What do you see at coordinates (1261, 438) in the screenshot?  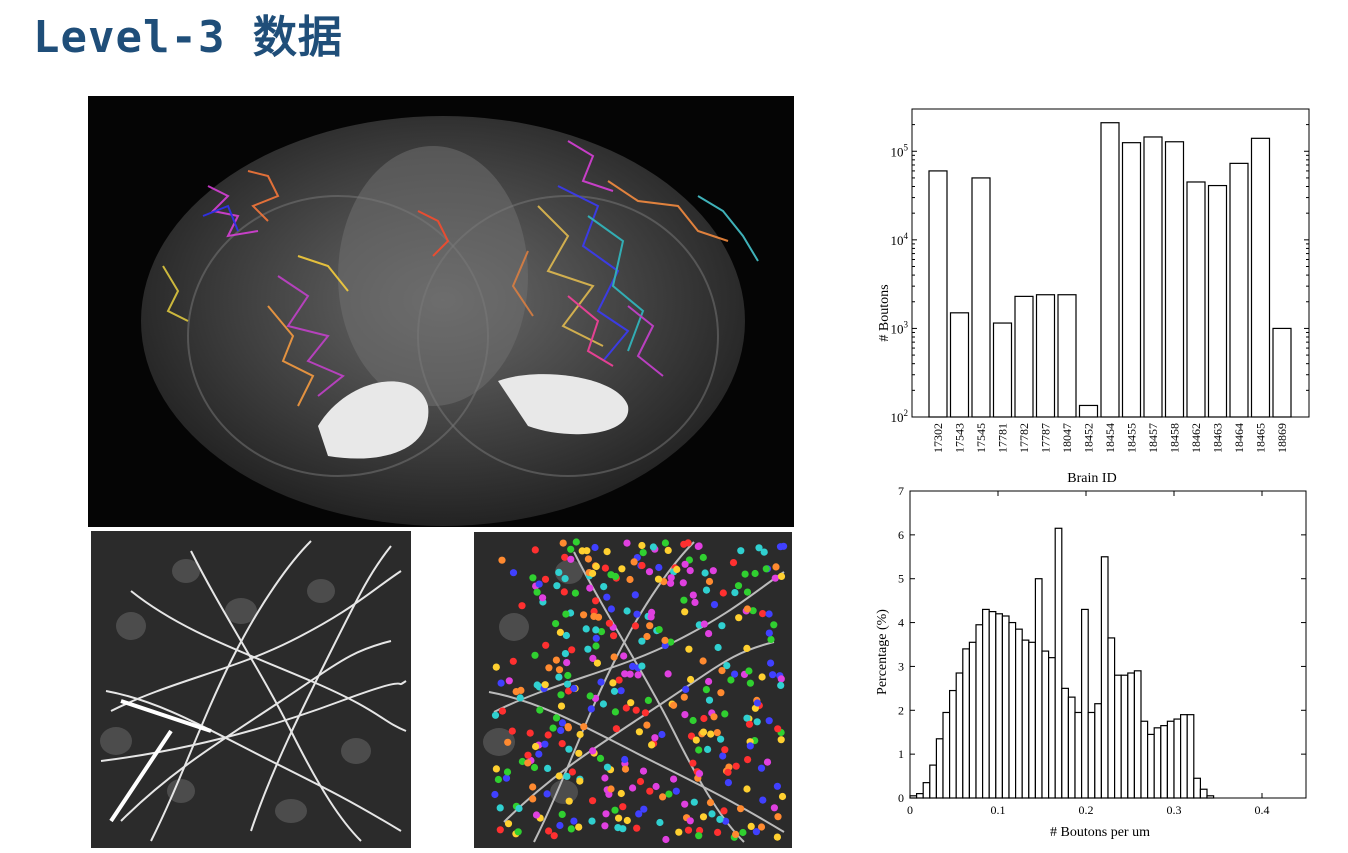 I see `x-tick-label: 18465` at bounding box center [1261, 438].